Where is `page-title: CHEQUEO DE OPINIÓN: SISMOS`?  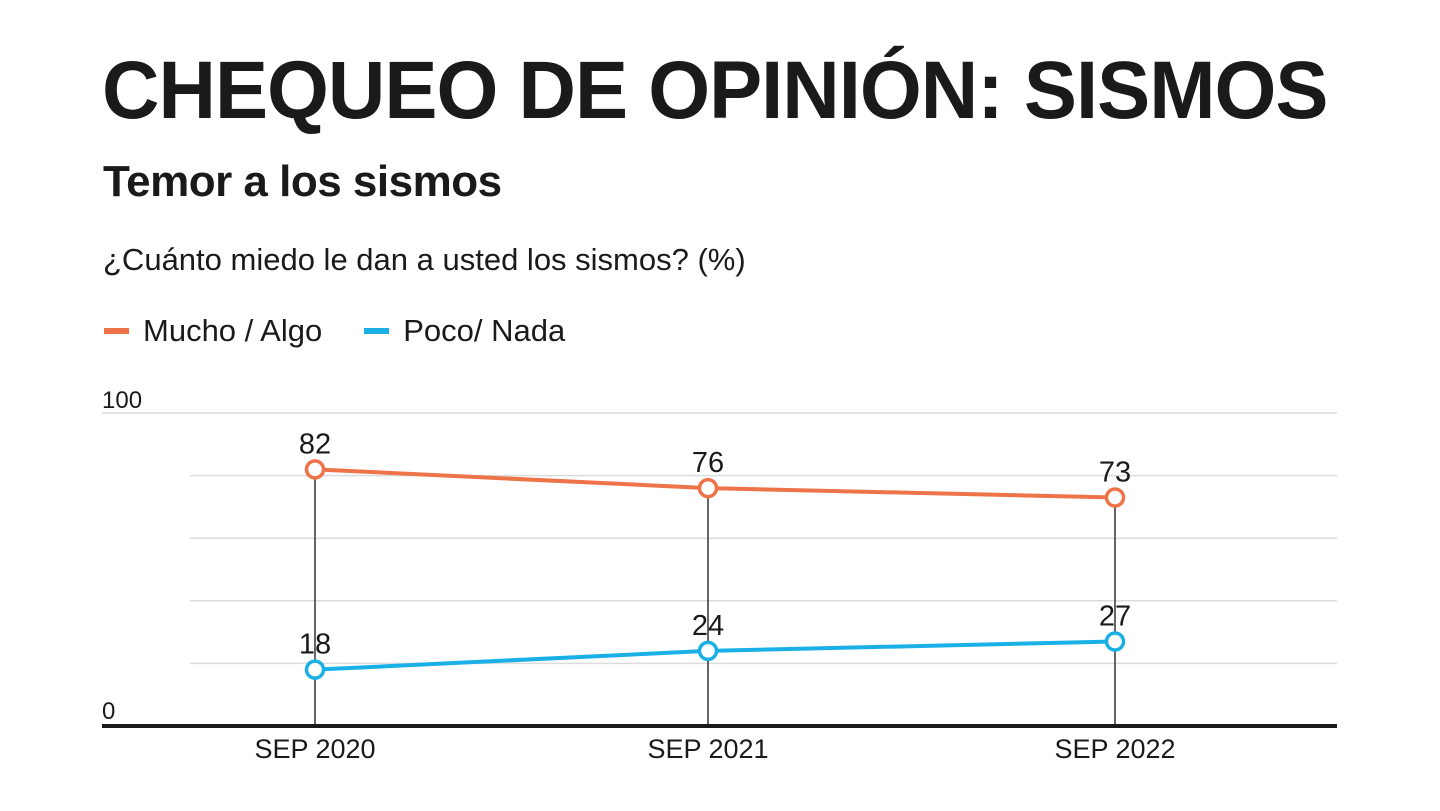 page-title: CHEQUEO DE OPINIÓN: SISMOS is located at coordinates (715, 90).